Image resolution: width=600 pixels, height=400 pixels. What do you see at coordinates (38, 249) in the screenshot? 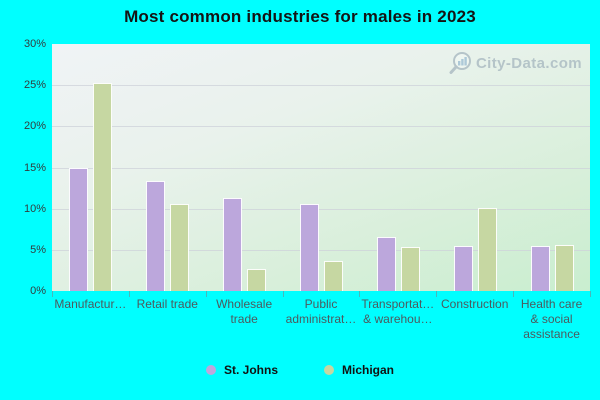
I see `y-axis-label-5pct: 5%` at bounding box center [38, 249].